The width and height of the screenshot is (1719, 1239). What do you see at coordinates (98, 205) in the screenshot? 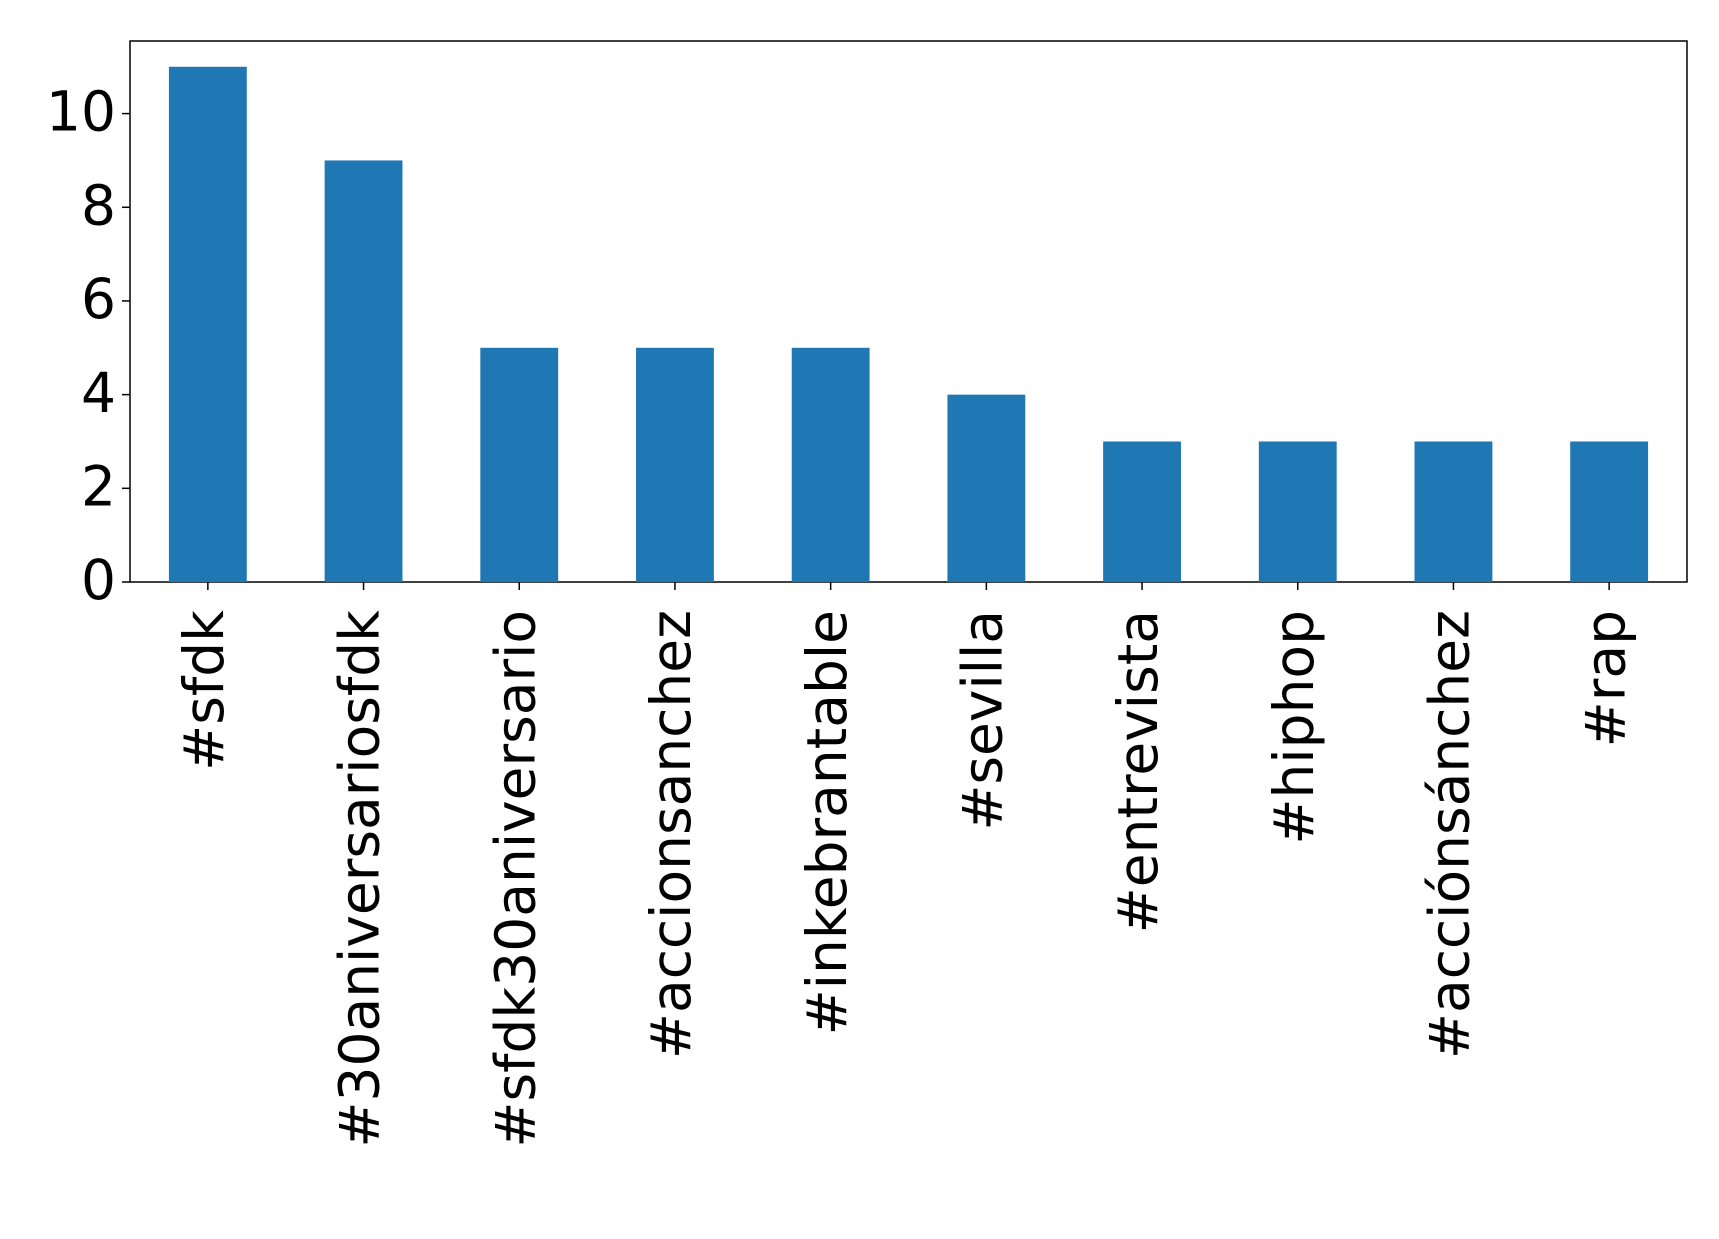
I see `y-tick-label: 8` at bounding box center [98, 205].